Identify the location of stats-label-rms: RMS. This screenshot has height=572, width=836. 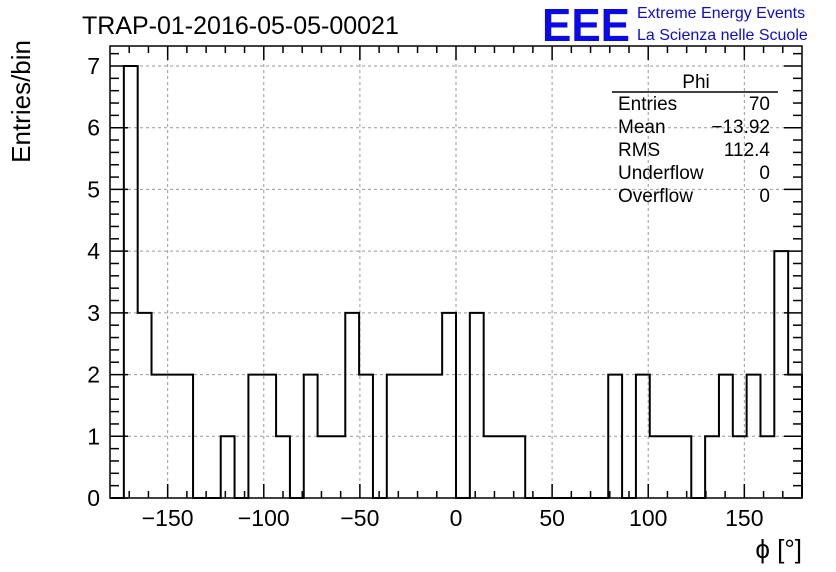
(639, 150).